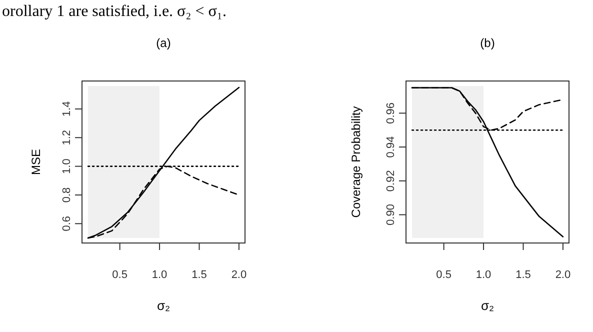 The height and width of the screenshot is (332, 593). I want to click on y-tick-label: 0.96, so click(391, 113).